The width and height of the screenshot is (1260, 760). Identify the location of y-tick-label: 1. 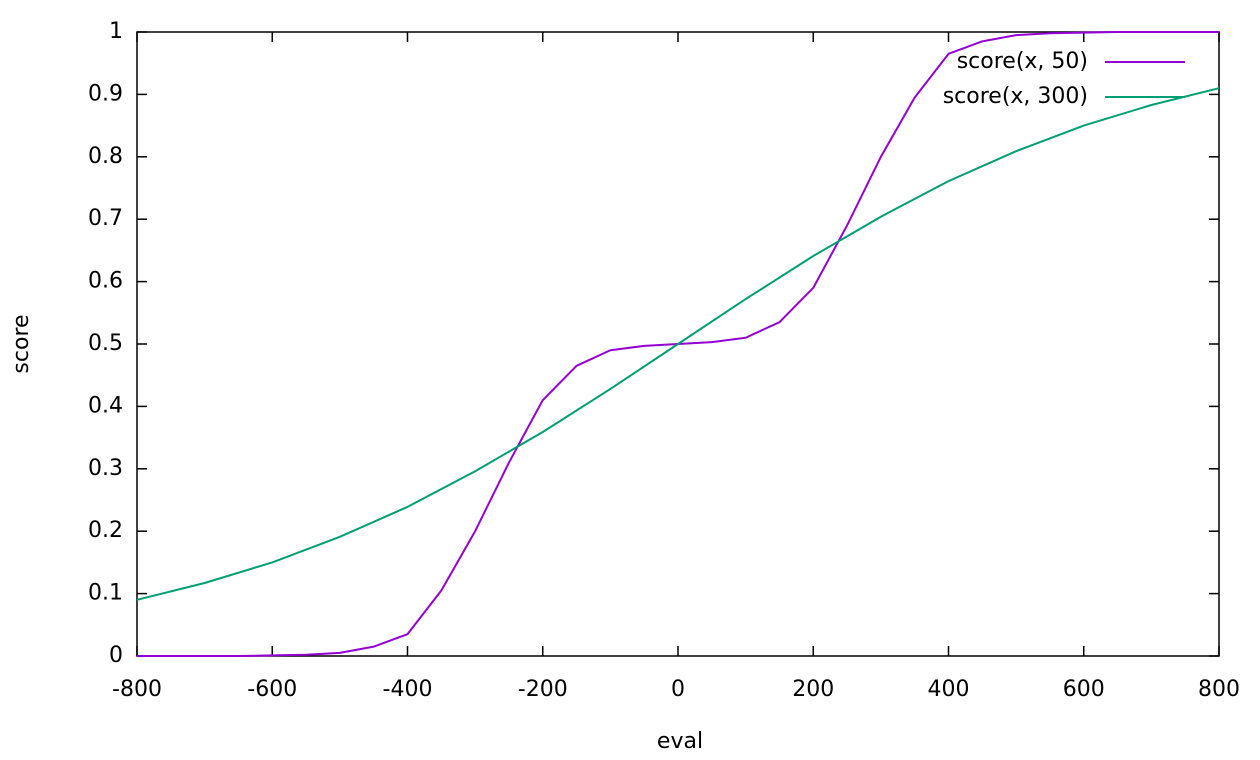
(116, 31).